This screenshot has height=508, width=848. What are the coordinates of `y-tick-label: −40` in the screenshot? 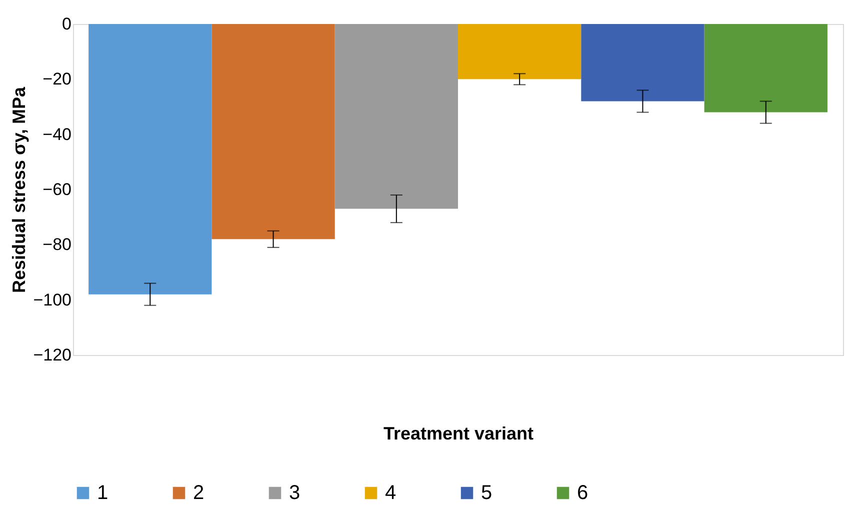 It's located at (57, 134).